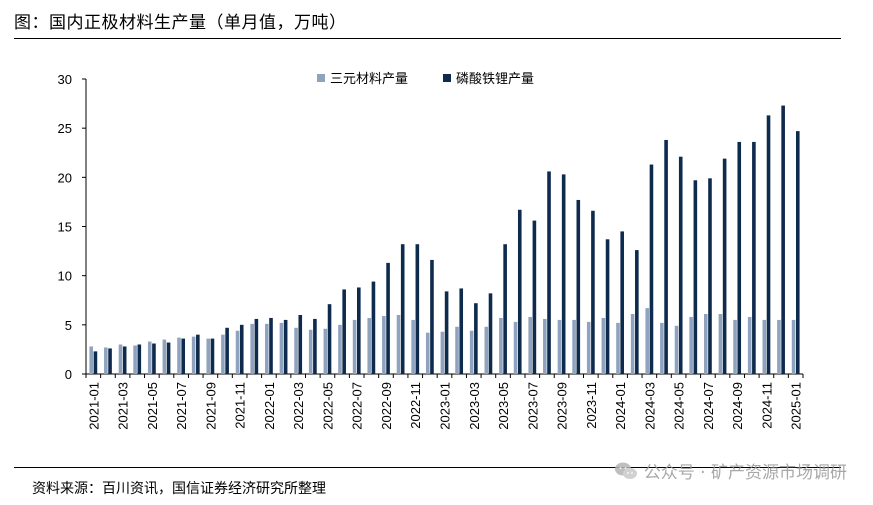  What do you see at coordinates (708, 406) in the screenshot?
I see `x-tick-label: 2024-07` at bounding box center [708, 406].